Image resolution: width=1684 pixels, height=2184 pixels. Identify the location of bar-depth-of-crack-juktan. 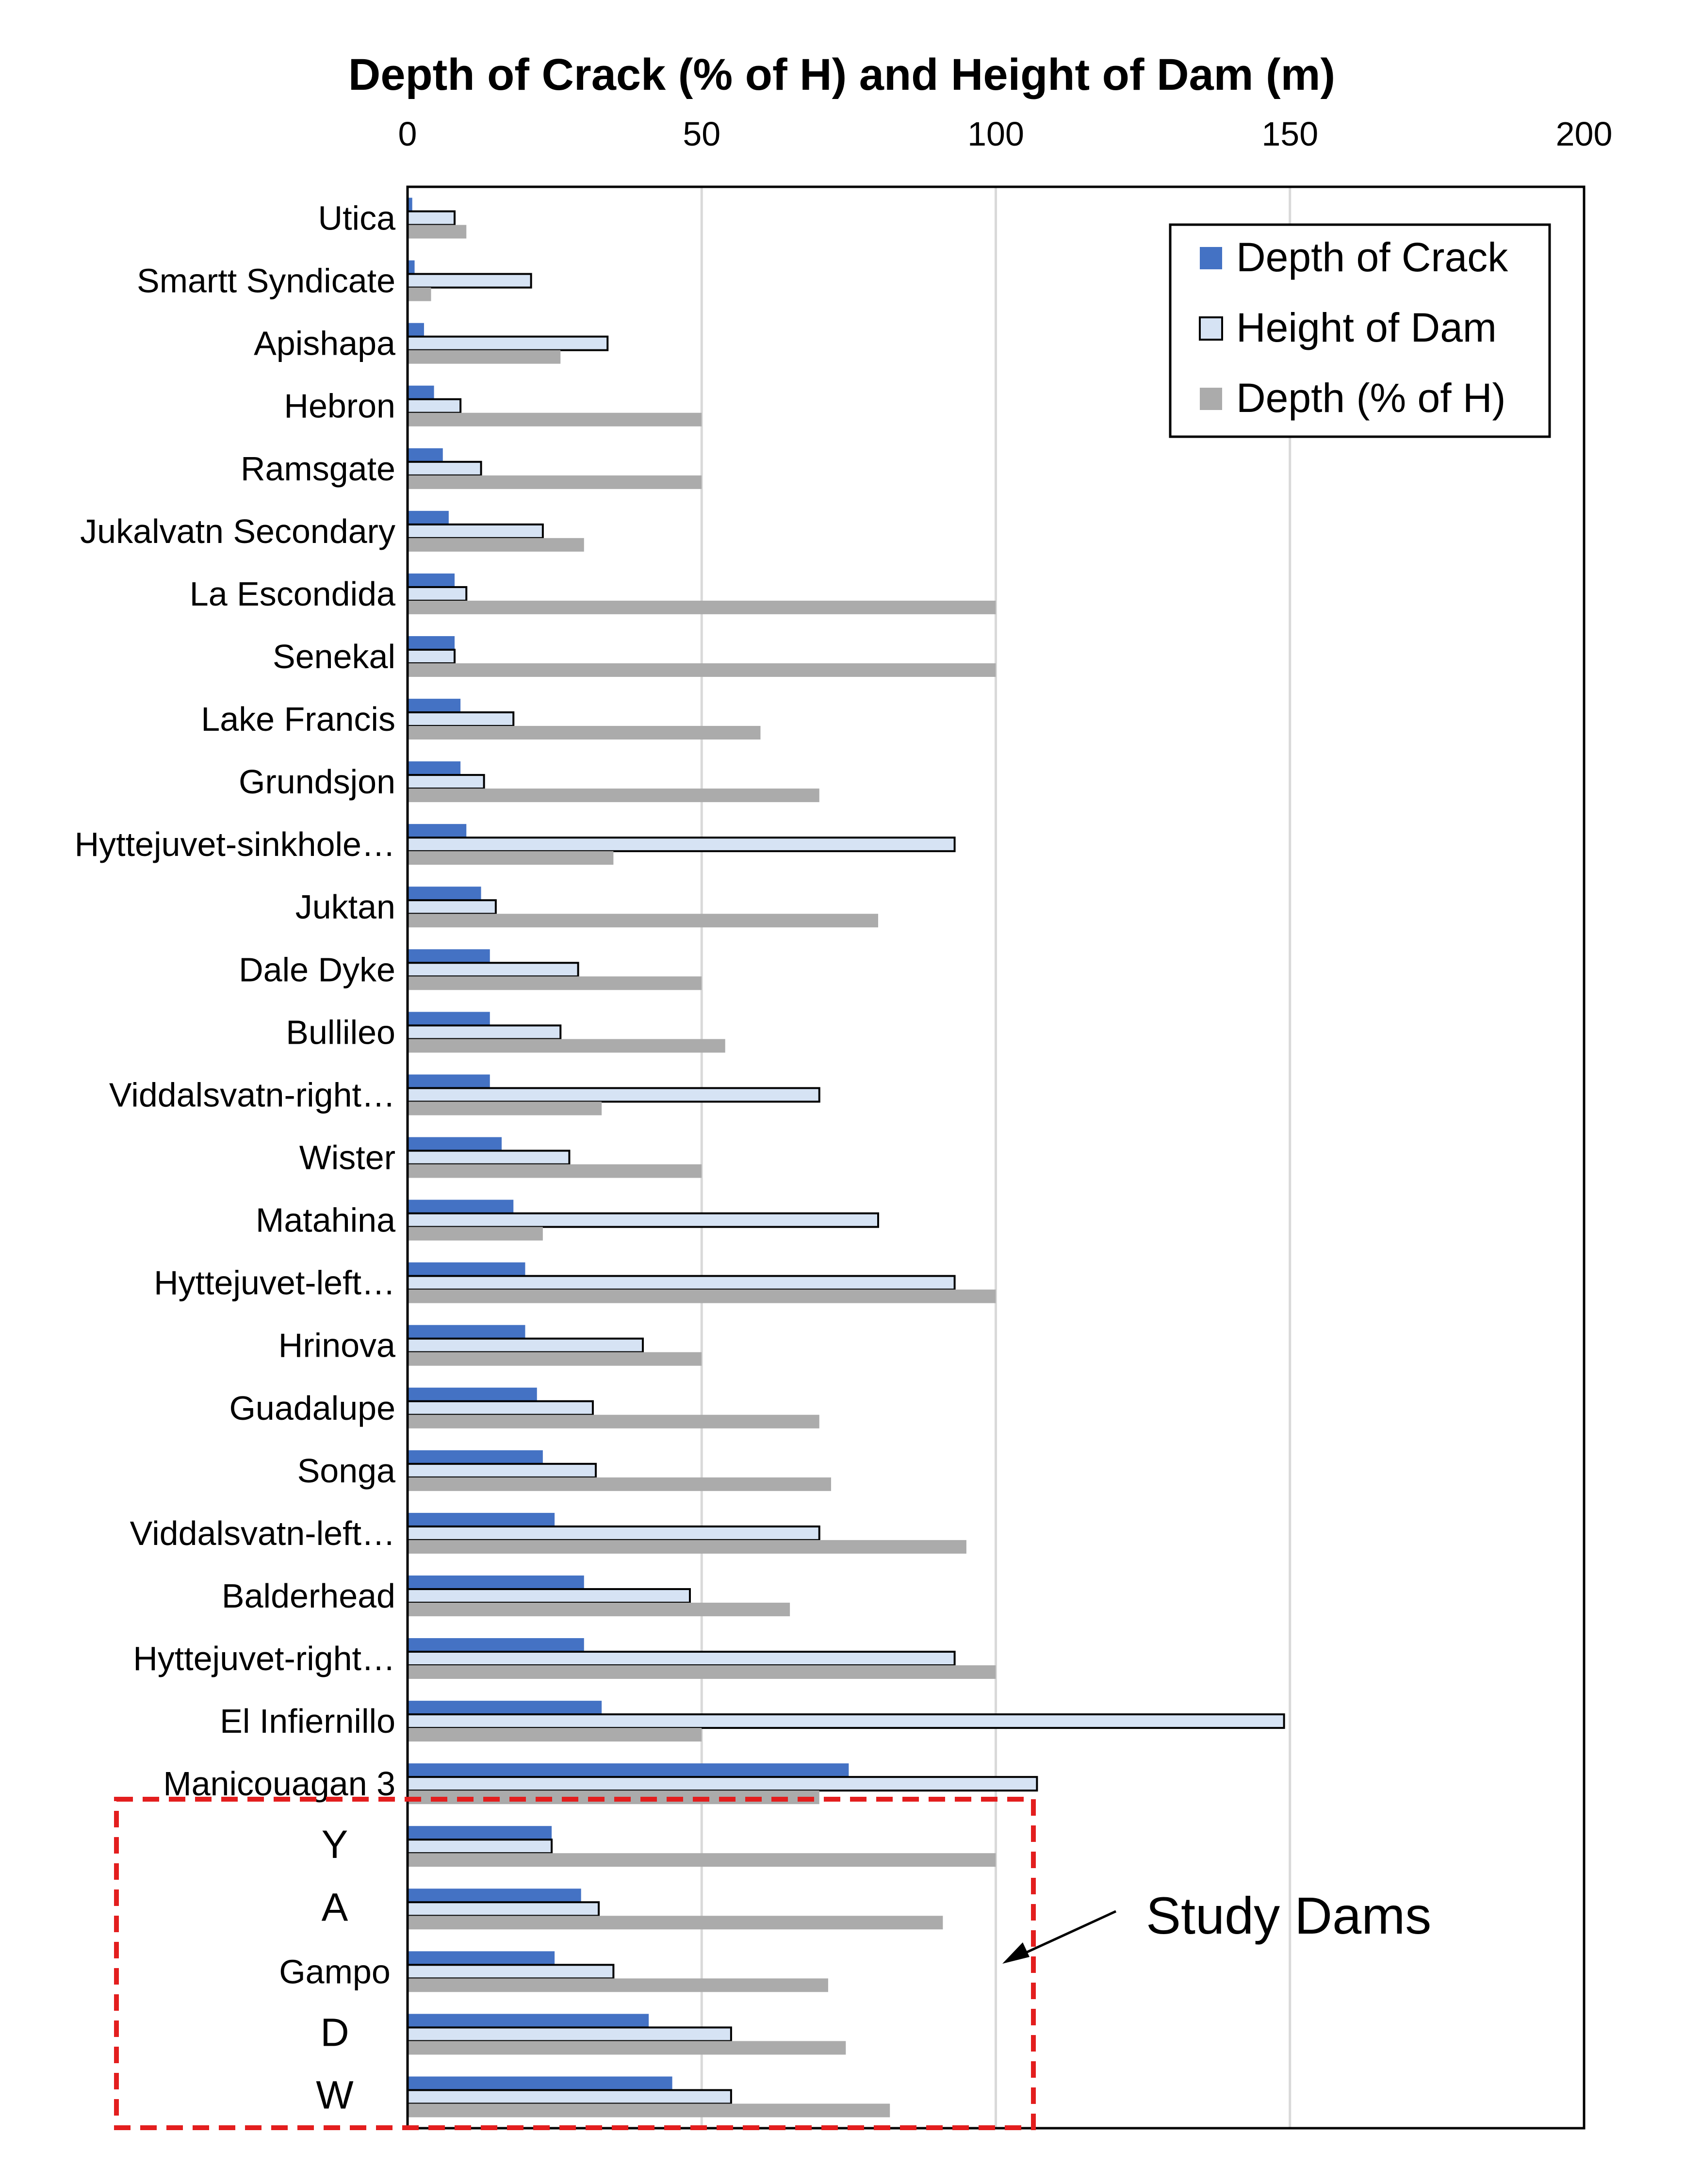
(444, 894).